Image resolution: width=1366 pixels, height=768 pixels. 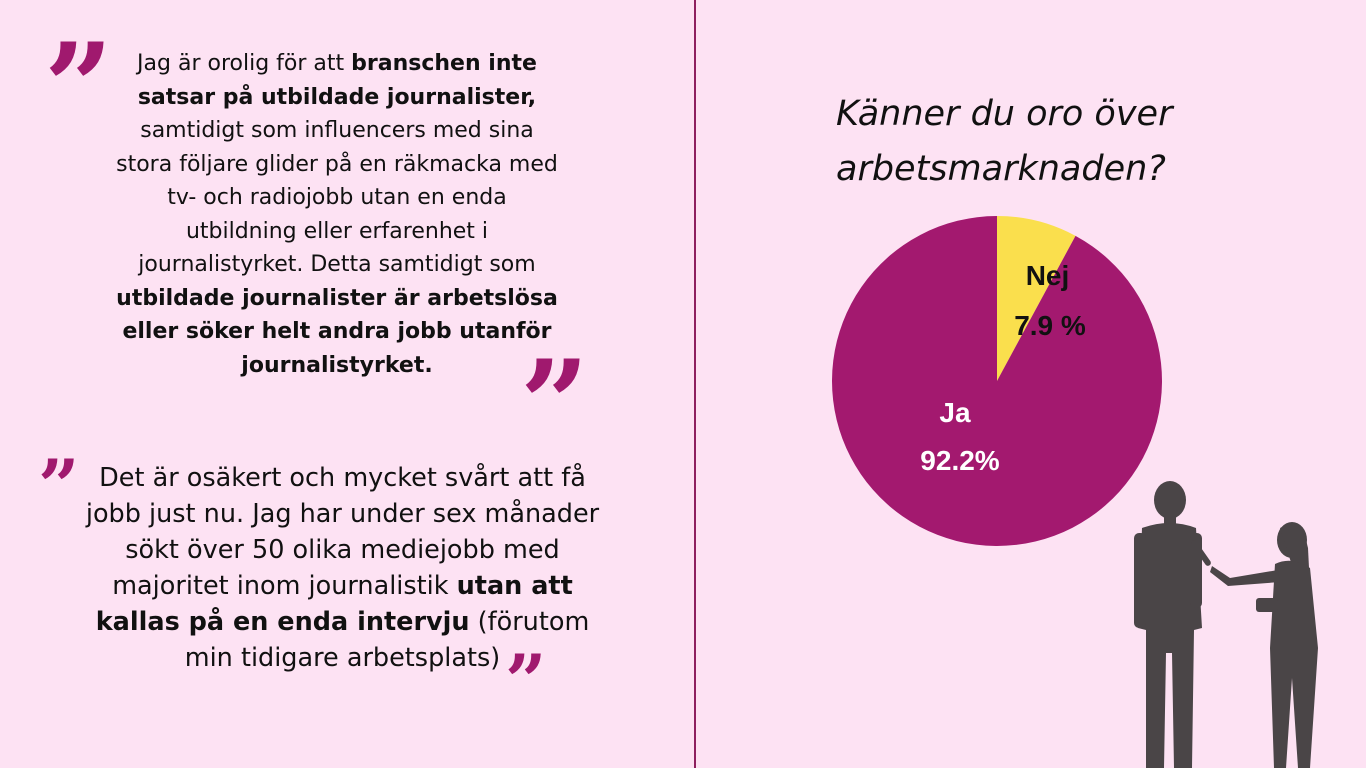 I want to click on quote-2-bold-a: utan att kallas på en enda intervju, so click(x=334, y=604).